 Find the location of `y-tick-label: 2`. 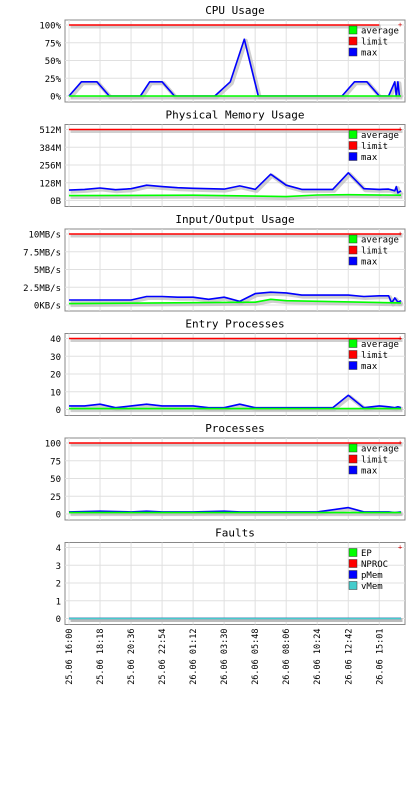

y-tick-label: 2 is located at coordinates (58, 585).